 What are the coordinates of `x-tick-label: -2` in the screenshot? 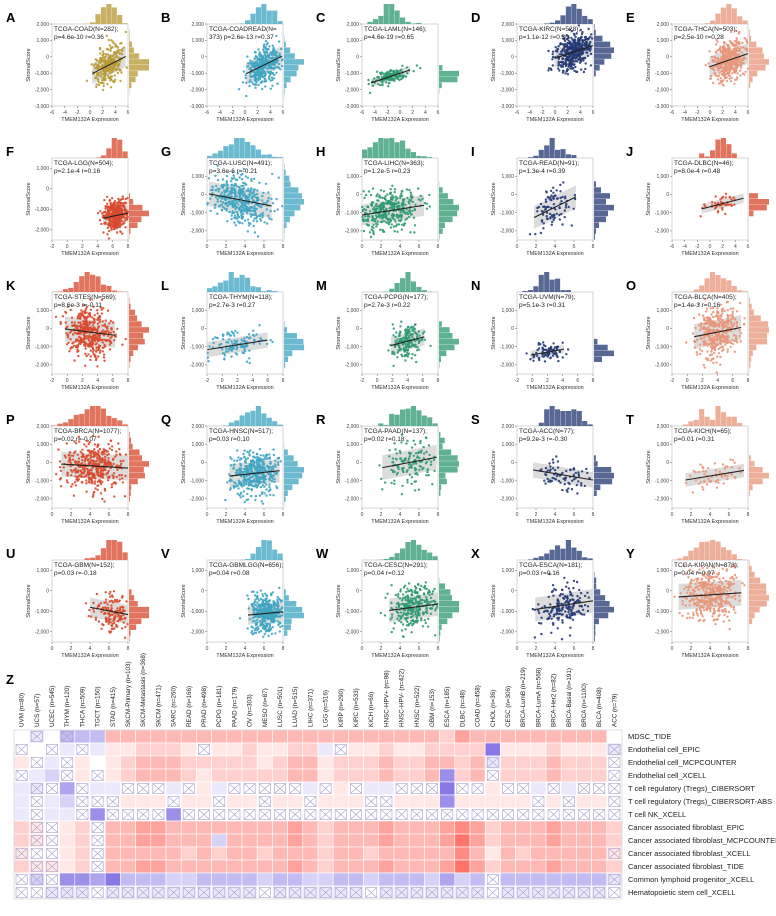 It's located at (52, 247).